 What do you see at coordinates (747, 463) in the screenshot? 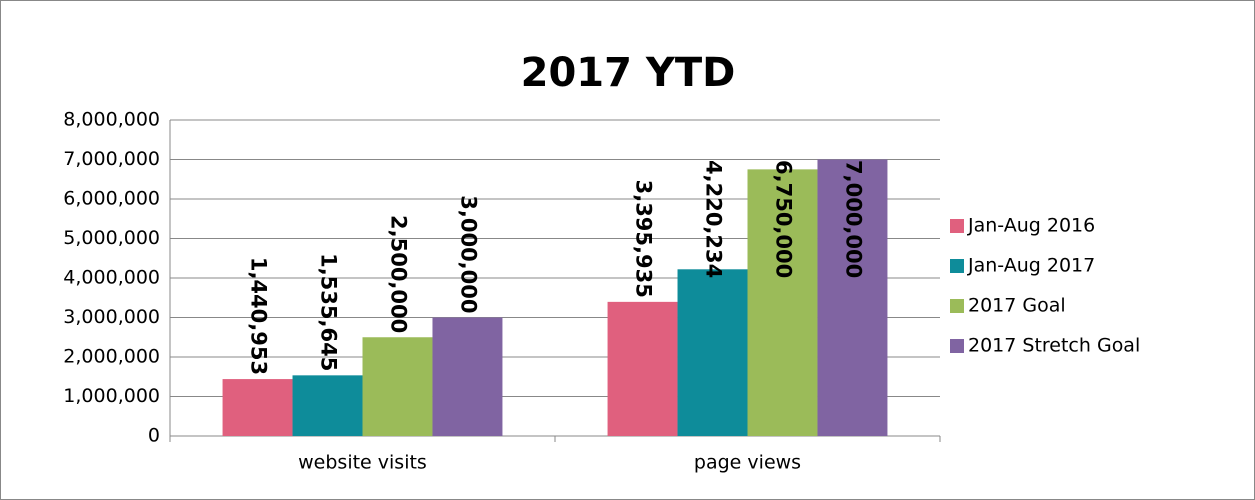
I see `x-tick-label: page views` at bounding box center [747, 463].